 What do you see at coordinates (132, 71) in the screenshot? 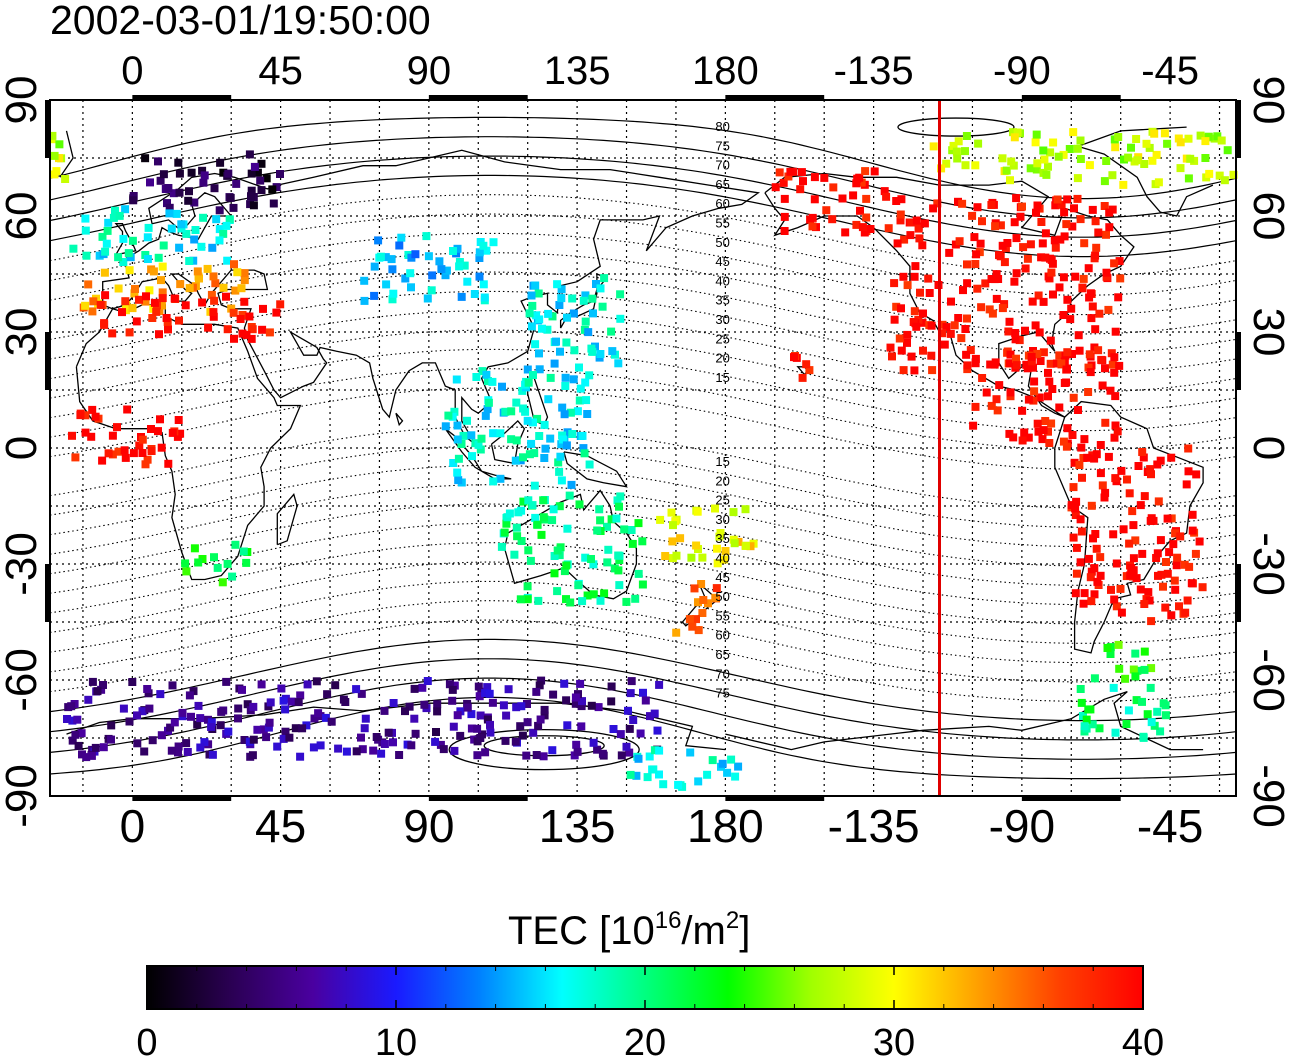
I see `top-lon-tick-label: 0` at bounding box center [132, 71].